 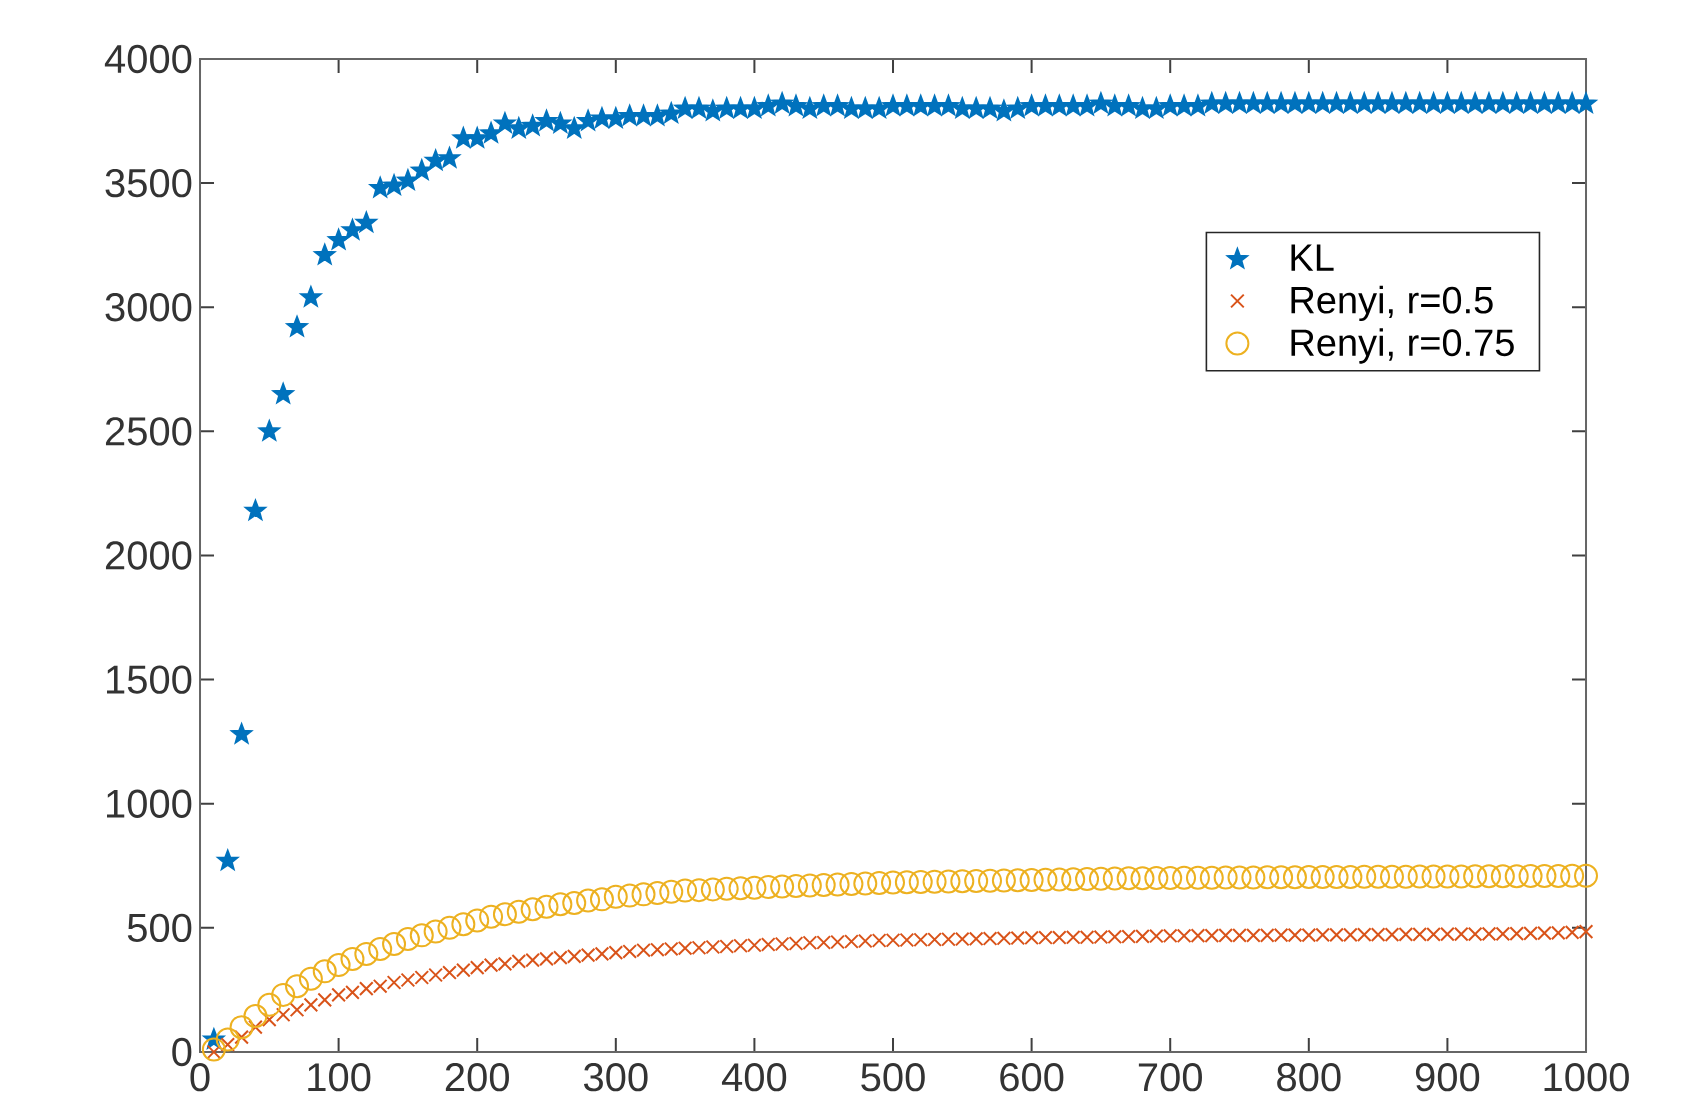 What do you see at coordinates (754, 1077) in the screenshot?
I see `x-tick-label: 400` at bounding box center [754, 1077].